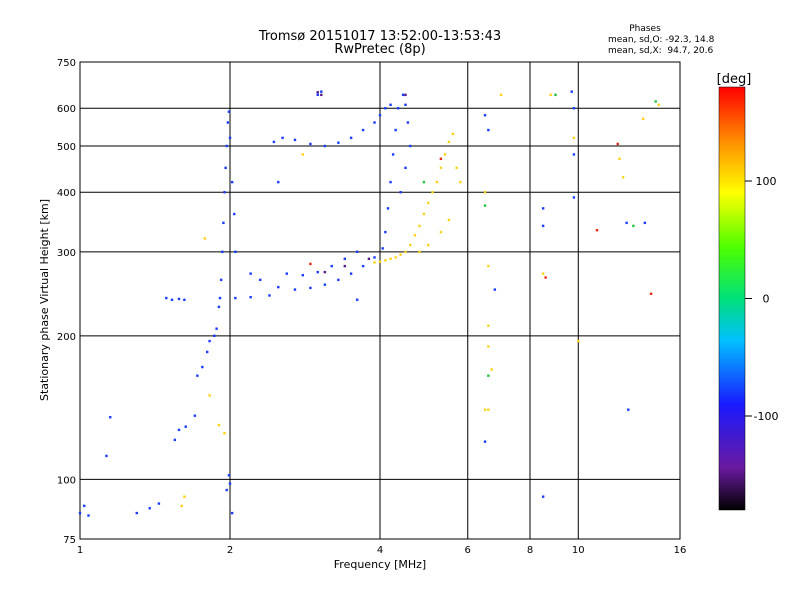 The height and width of the screenshot is (600, 800). Describe the element at coordinates (661, 40) in the screenshot. I see `stats-line-o: mean, sd,O: -92.3, 14.8` at that location.